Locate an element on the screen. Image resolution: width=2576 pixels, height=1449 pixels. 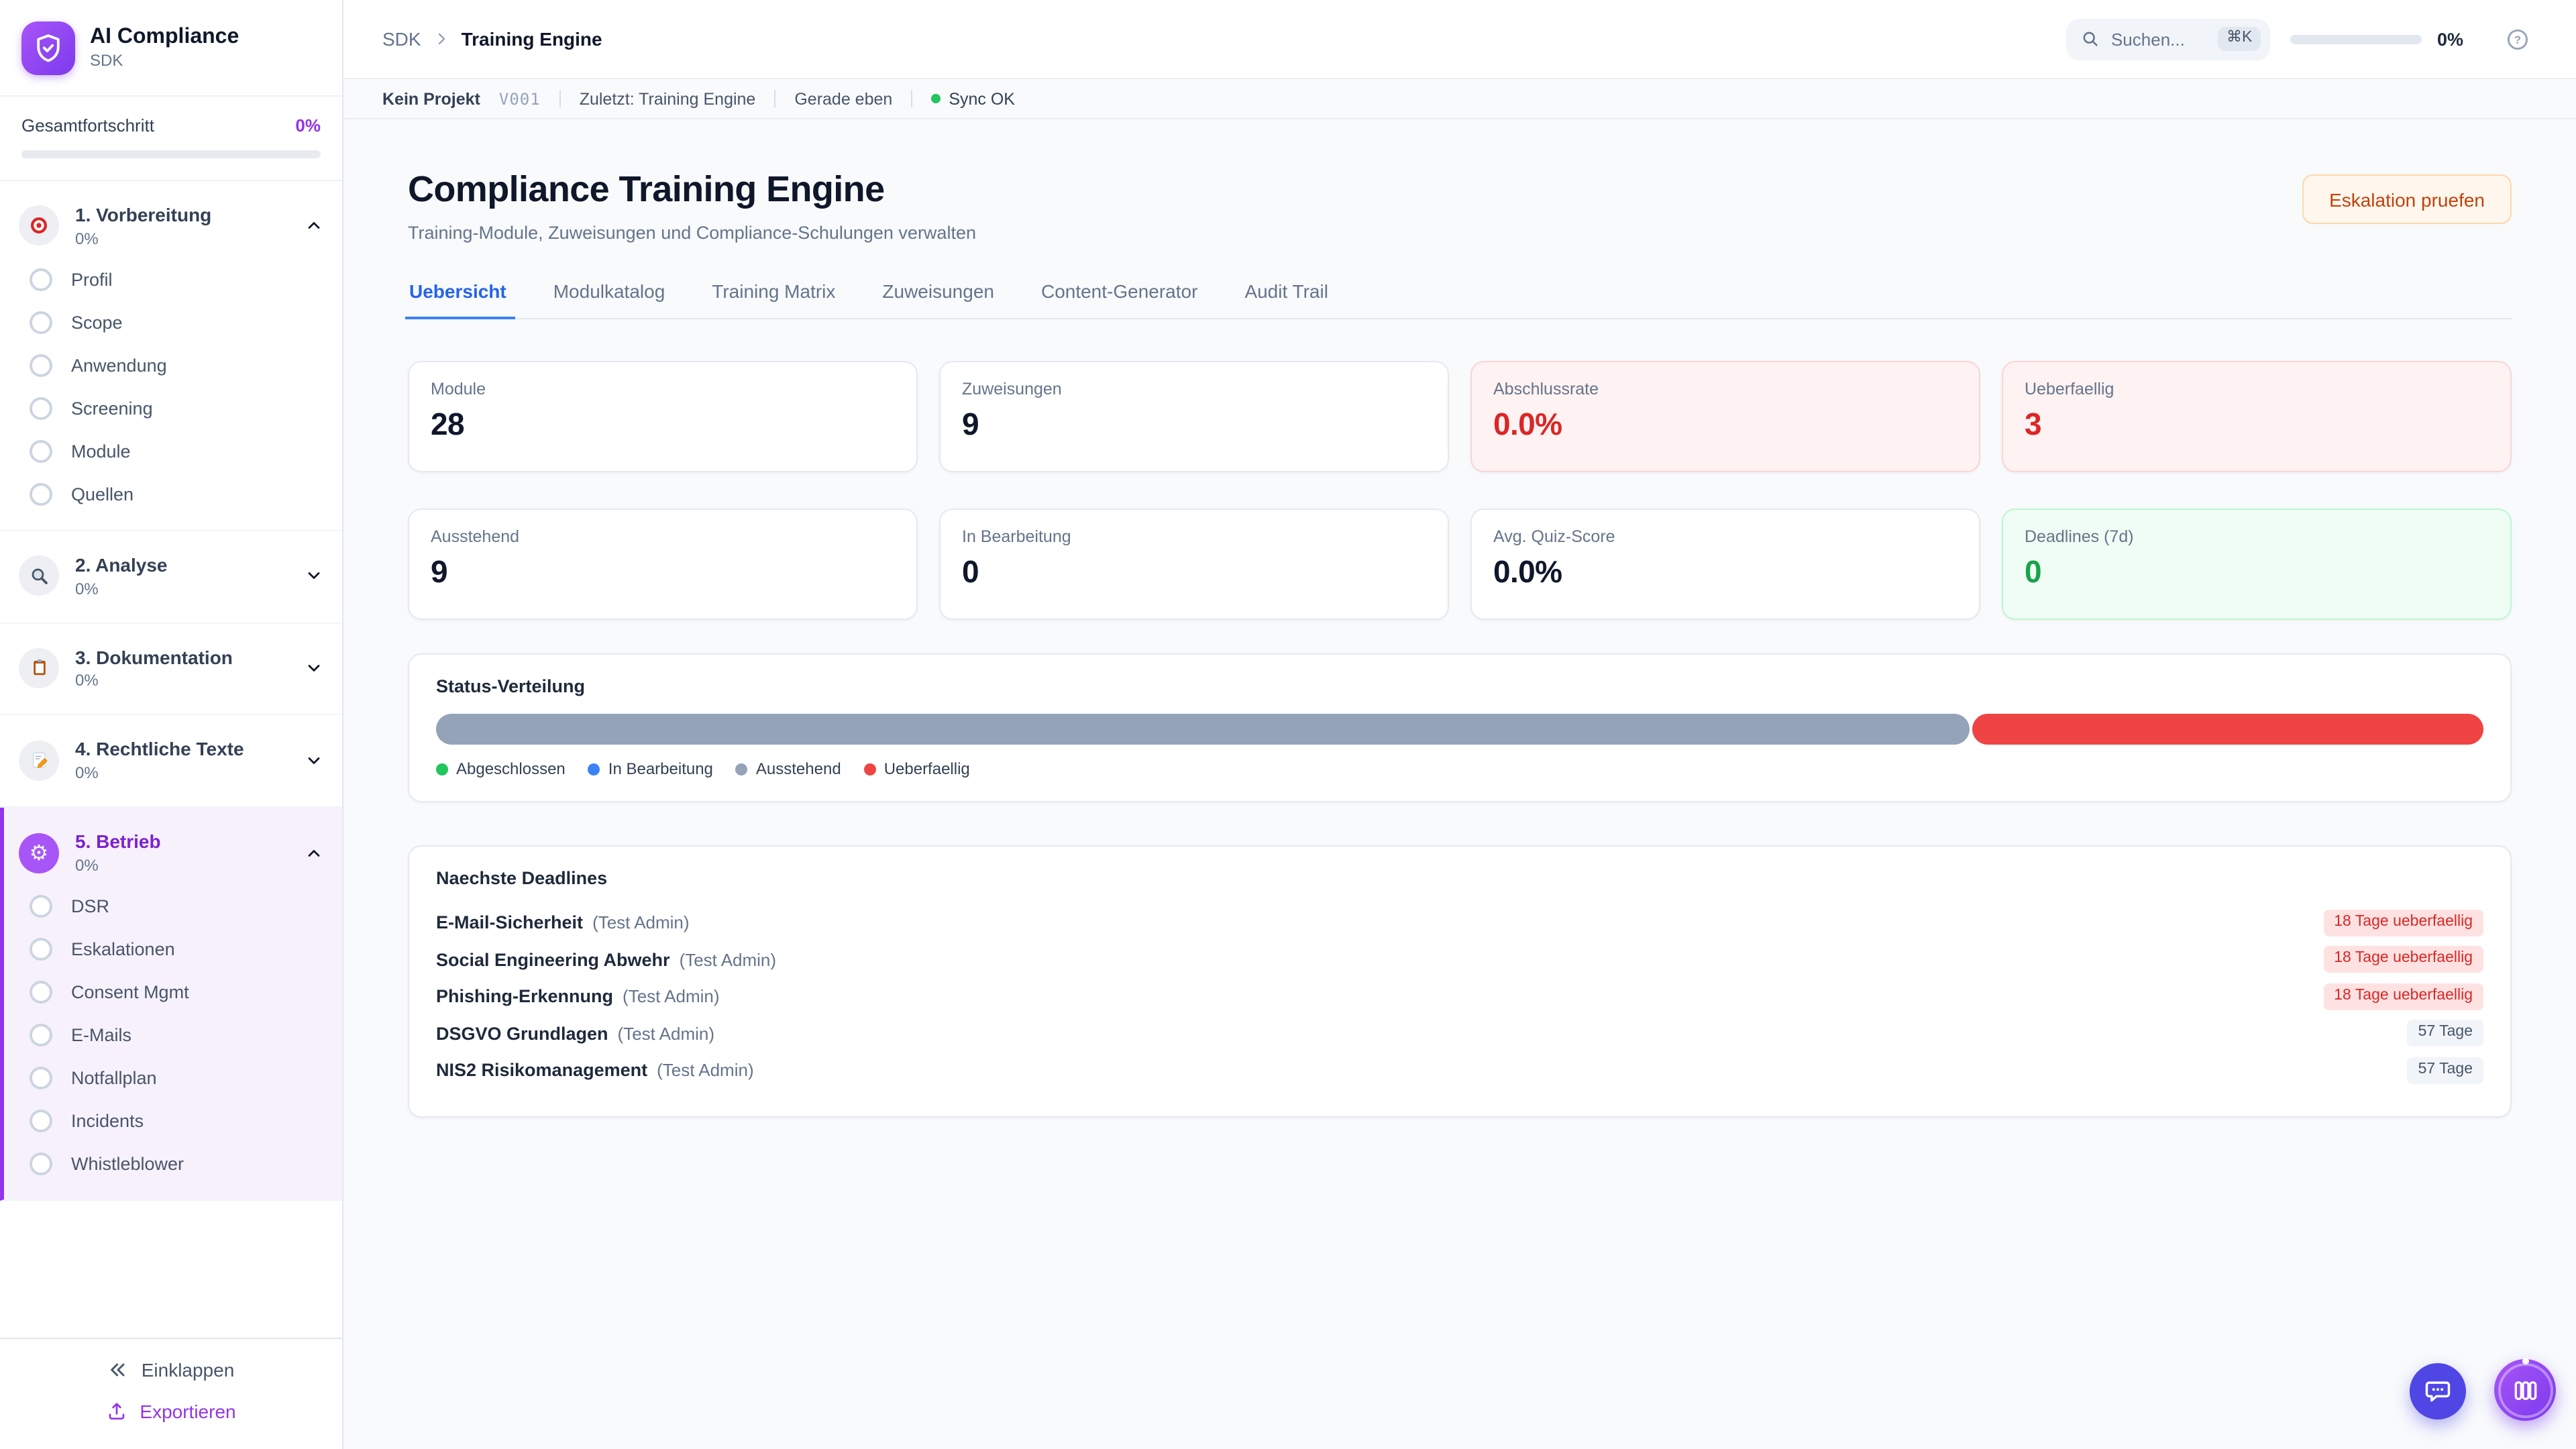
double-chevron-left-icon is located at coordinates (118, 1370).